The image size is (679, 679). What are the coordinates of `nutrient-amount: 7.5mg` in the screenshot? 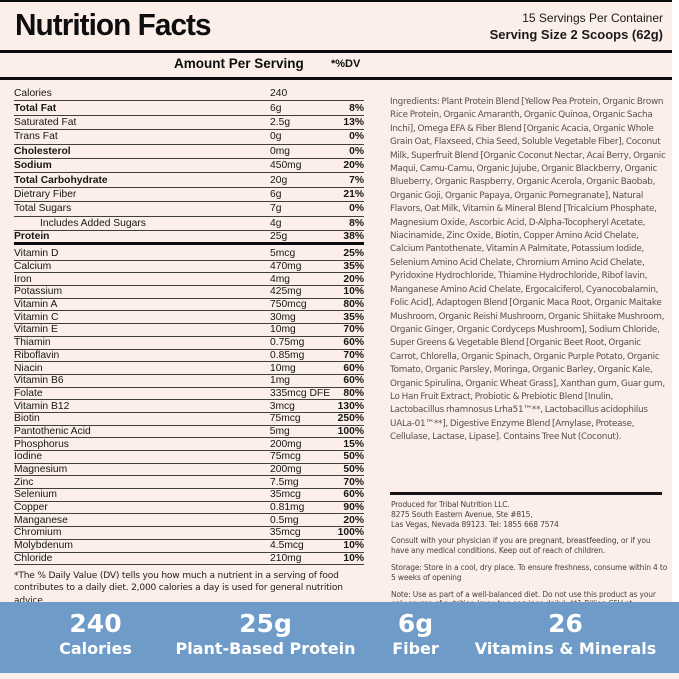 It's located at (284, 482).